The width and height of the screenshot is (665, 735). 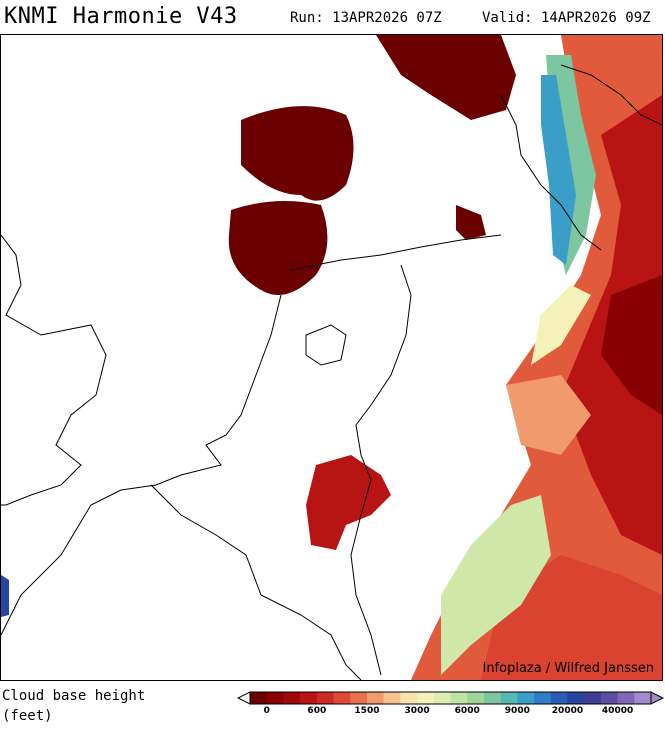 I want to click on colorbar-outline, so click(x=450, y=698).